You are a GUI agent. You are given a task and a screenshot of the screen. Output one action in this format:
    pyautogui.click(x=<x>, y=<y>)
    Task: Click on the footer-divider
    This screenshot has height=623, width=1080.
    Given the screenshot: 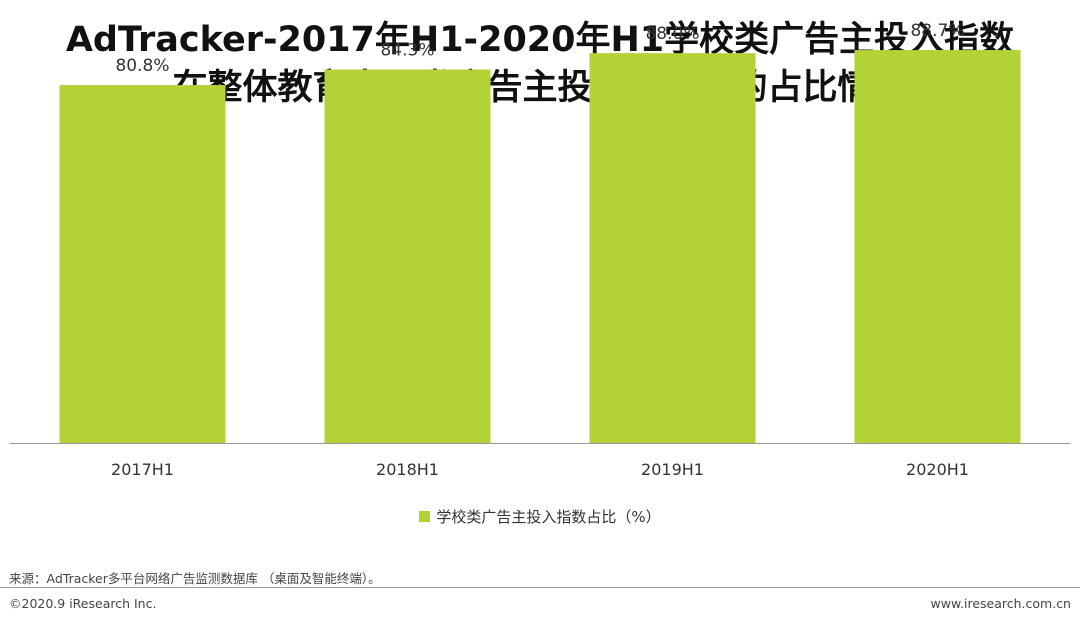 What is the action you would take?
    pyautogui.click(x=540, y=587)
    